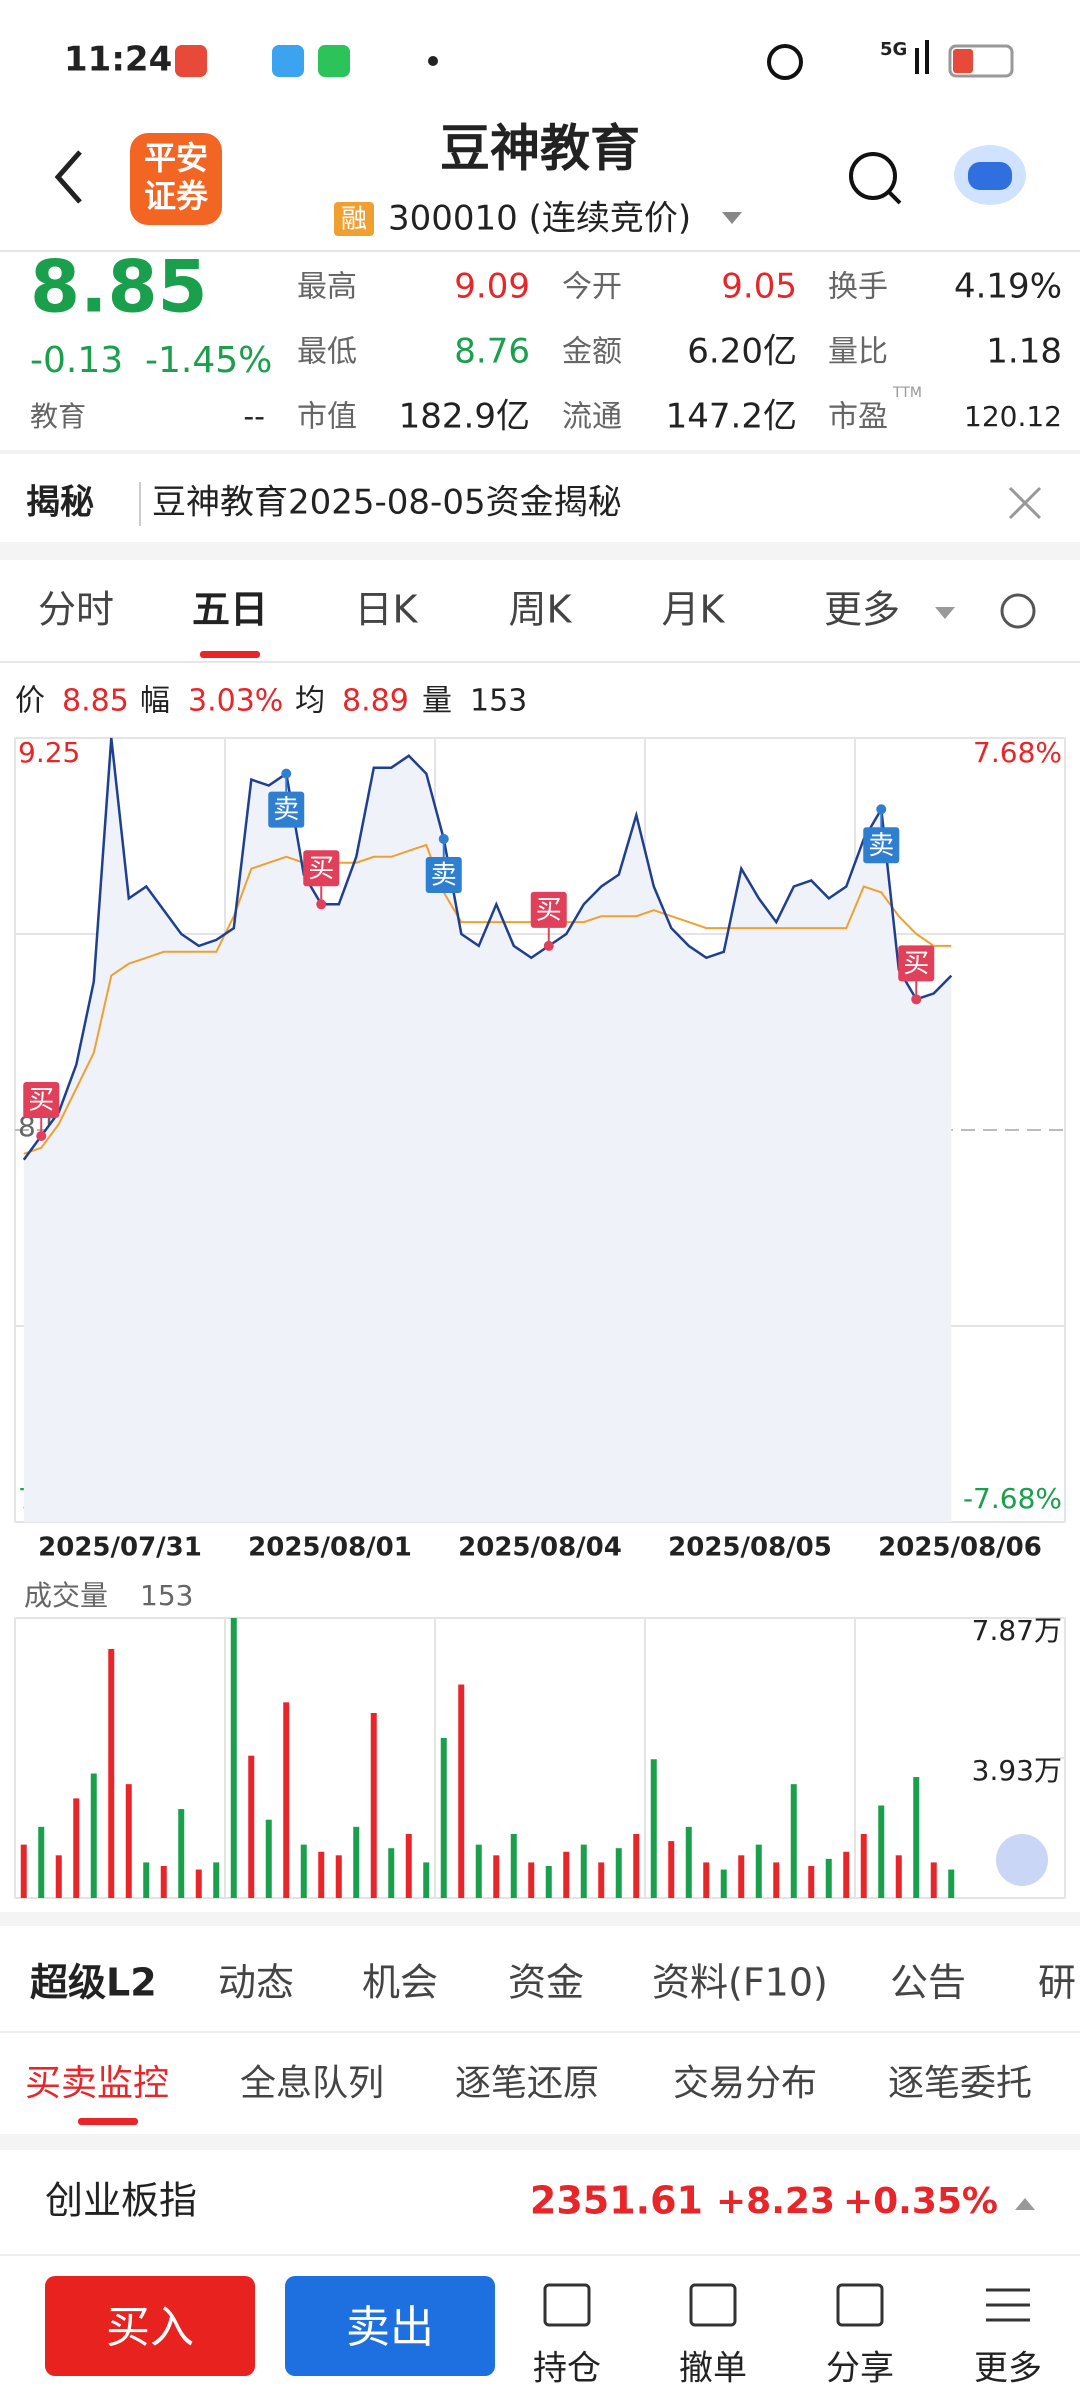 Image resolution: width=1080 pixels, height=2404 pixels. I want to click on chart-tab: 月K, so click(694, 610).